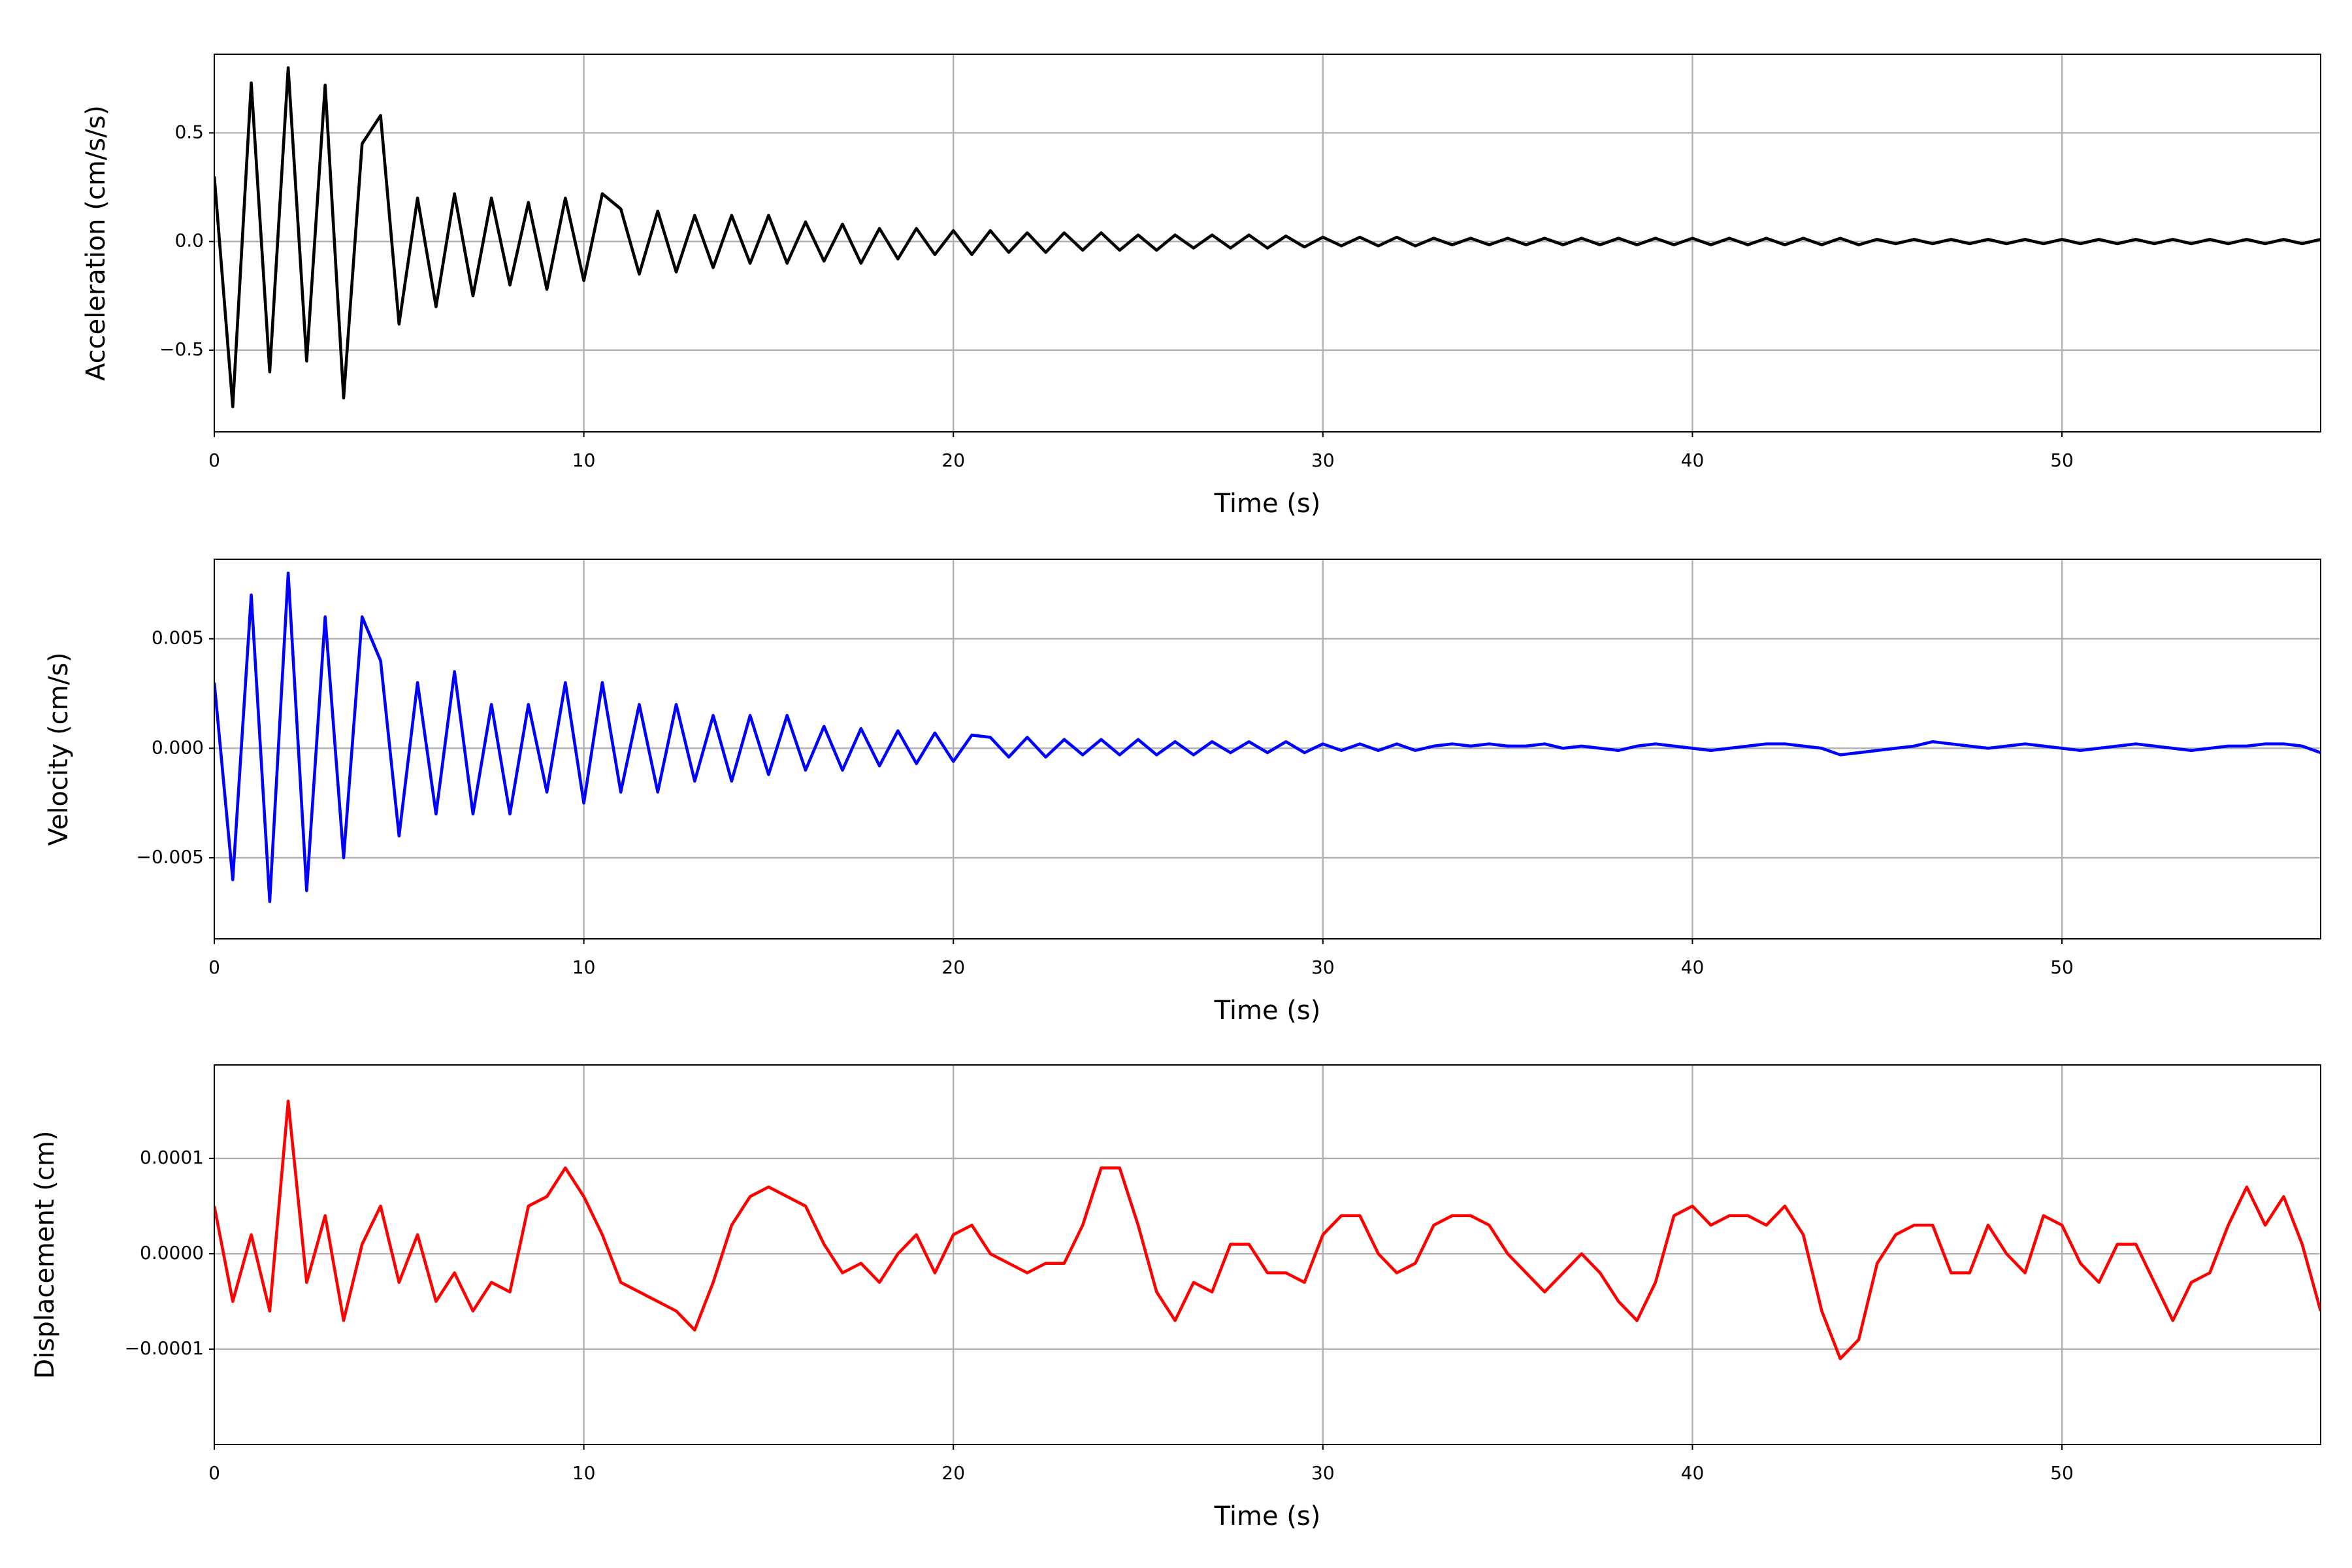  What do you see at coordinates (189, 241) in the screenshot?
I see `y-tick-label: 0.0` at bounding box center [189, 241].